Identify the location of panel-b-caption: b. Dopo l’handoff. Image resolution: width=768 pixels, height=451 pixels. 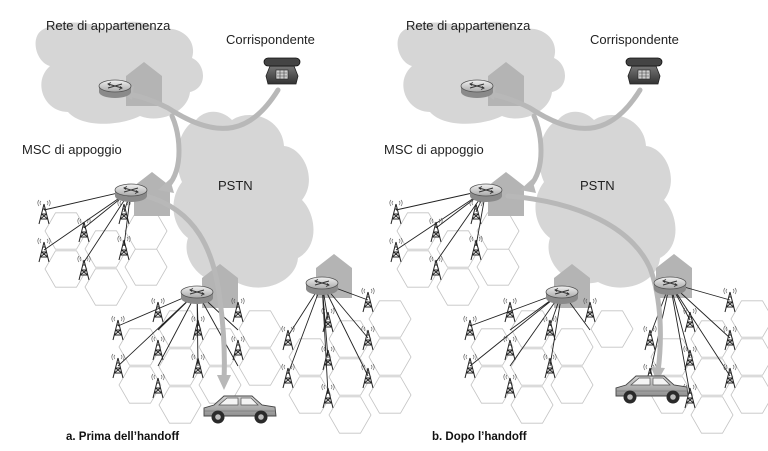
(479, 437).